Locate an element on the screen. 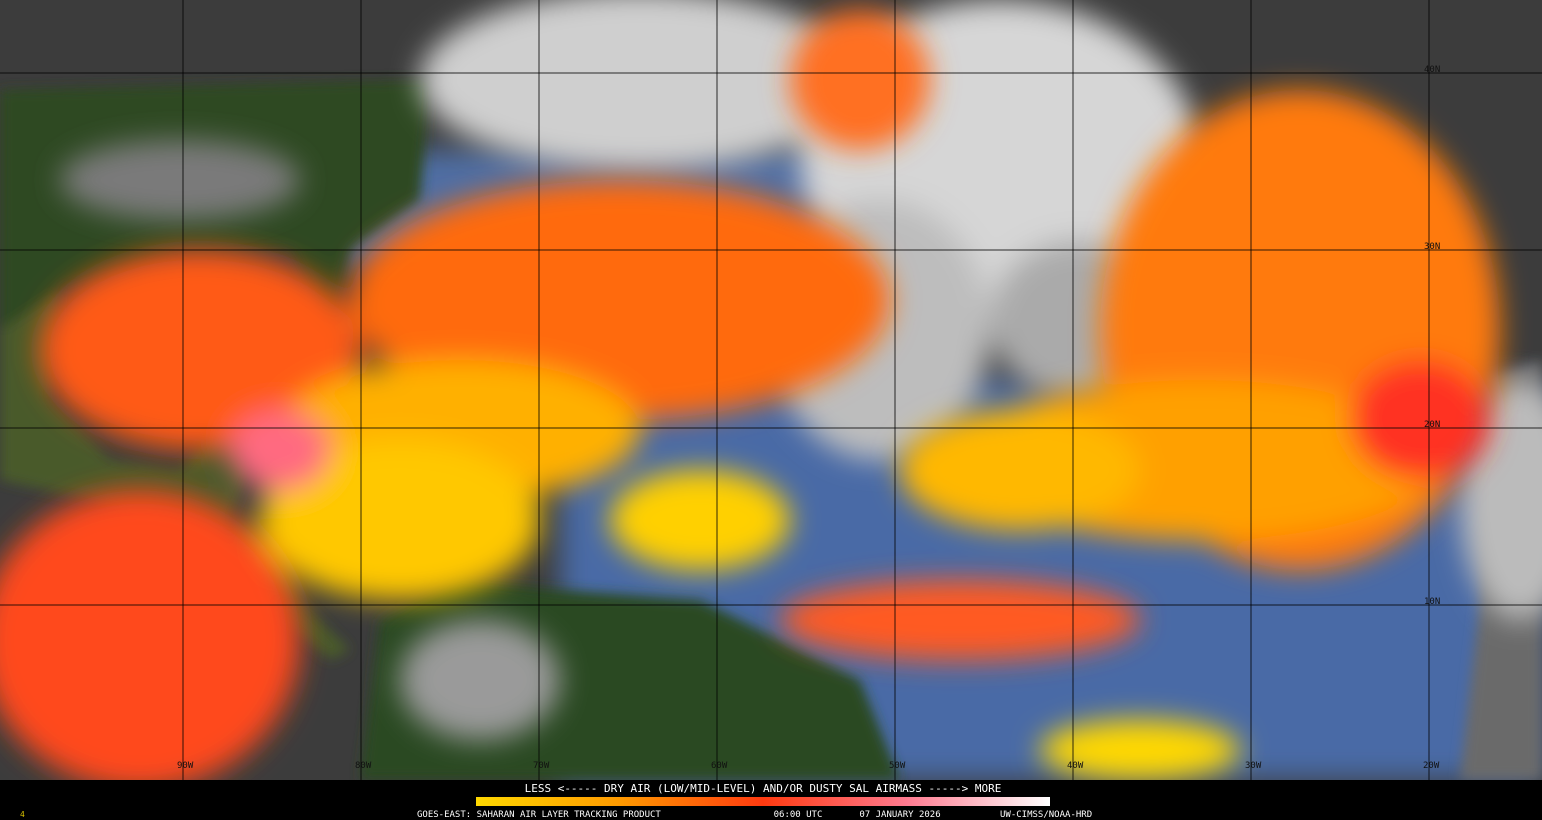 The width and height of the screenshot is (1542, 820). longitude-label: 30W is located at coordinates (1253, 766).